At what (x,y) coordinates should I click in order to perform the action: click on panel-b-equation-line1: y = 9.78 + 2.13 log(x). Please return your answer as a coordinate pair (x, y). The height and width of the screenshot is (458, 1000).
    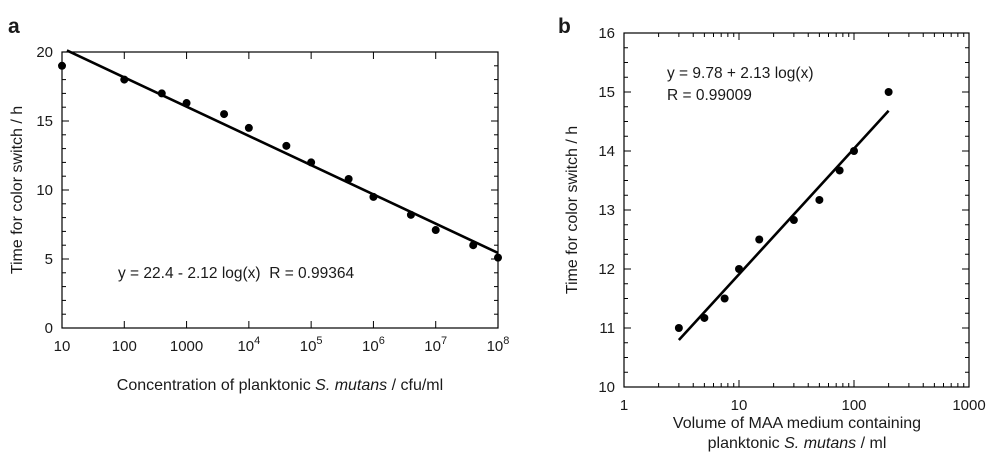
    Looking at the image, I should click on (740, 73).